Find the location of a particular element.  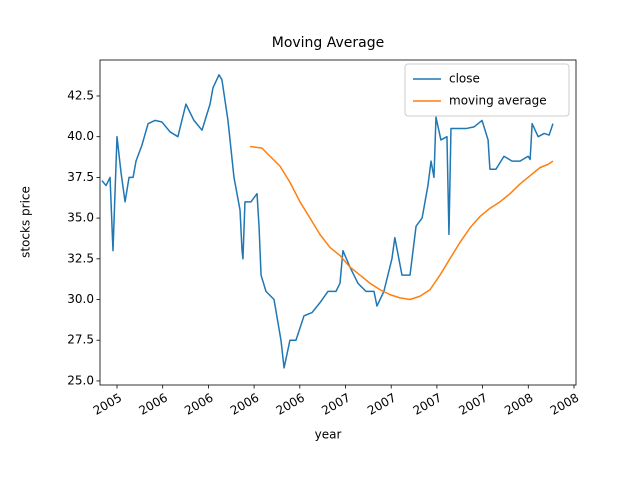

y-tick-label: 27.5 is located at coordinates (80, 340).